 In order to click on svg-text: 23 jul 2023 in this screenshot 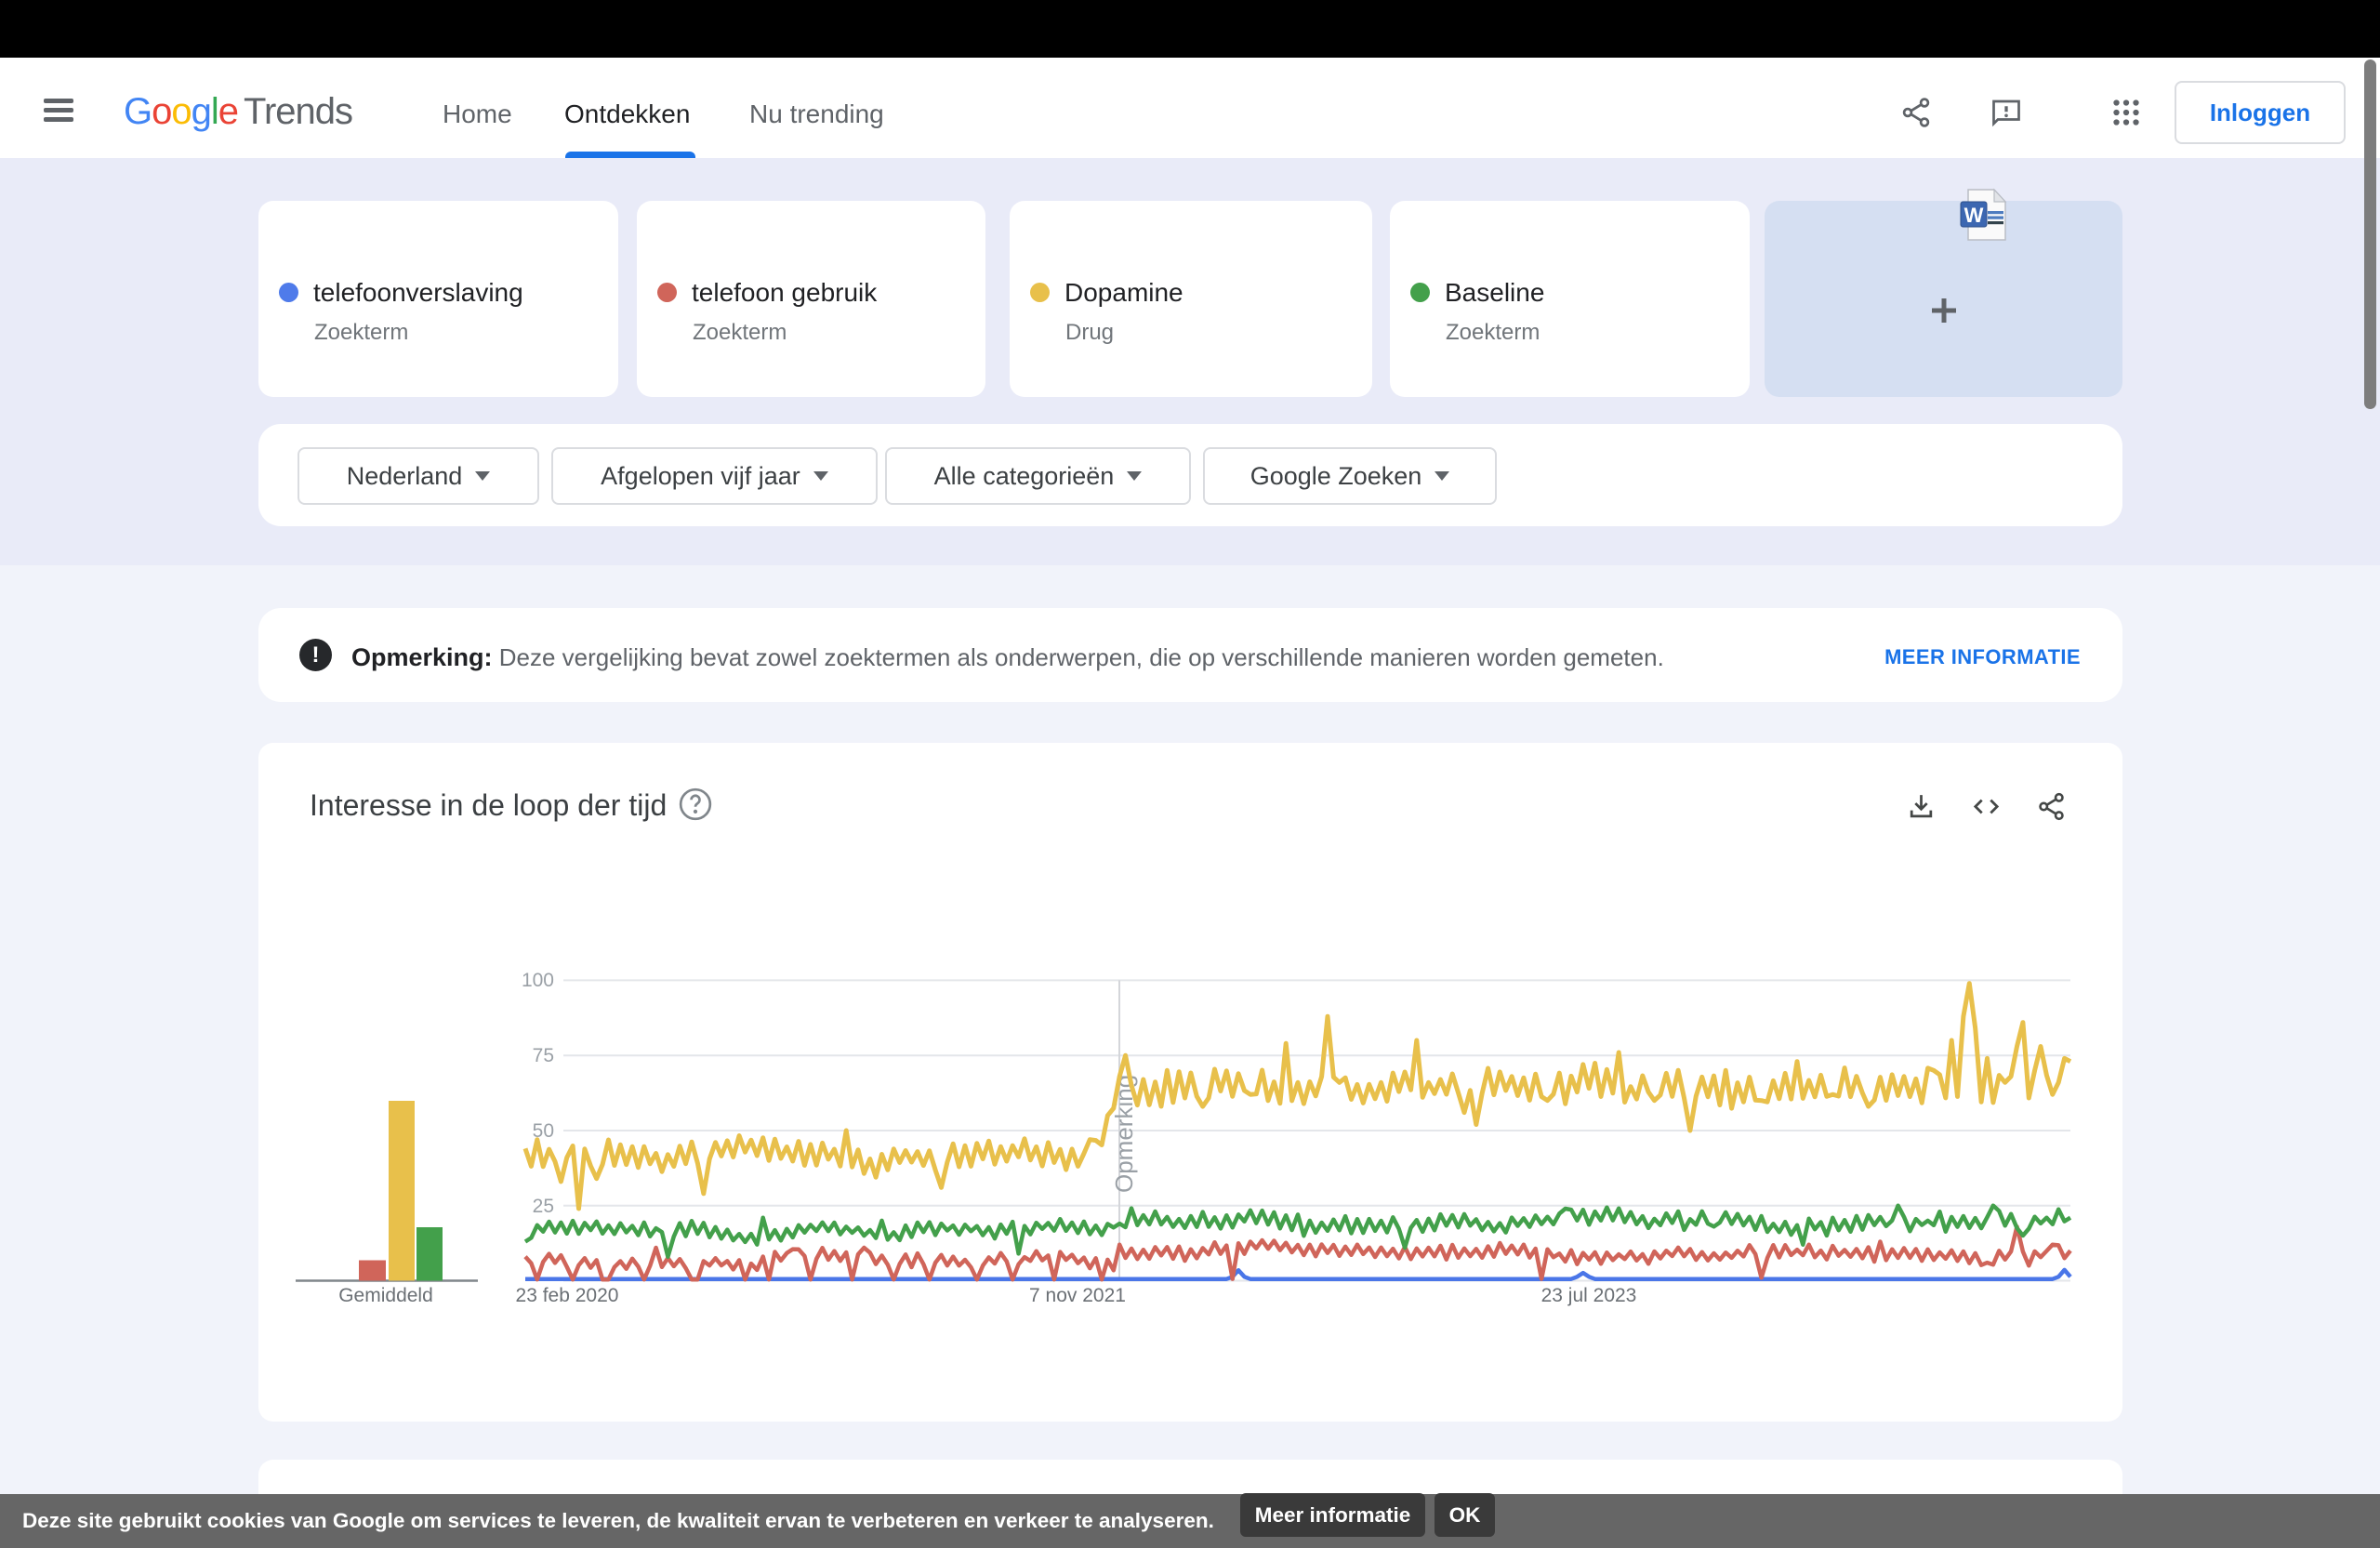, I will do `click(1589, 1295)`.